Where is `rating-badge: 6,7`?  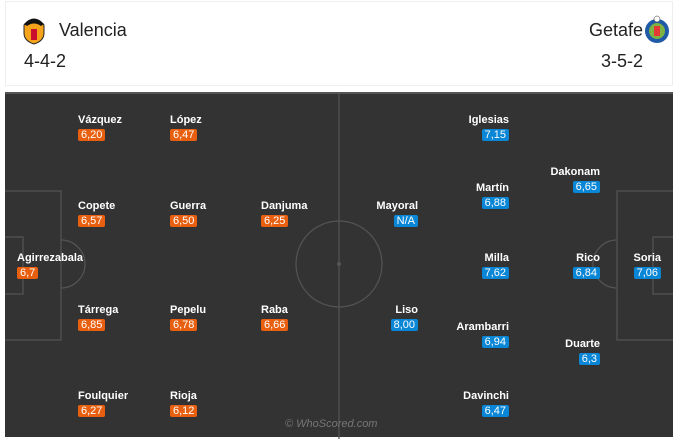
rating-badge: 6,7 is located at coordinates (28, 273).